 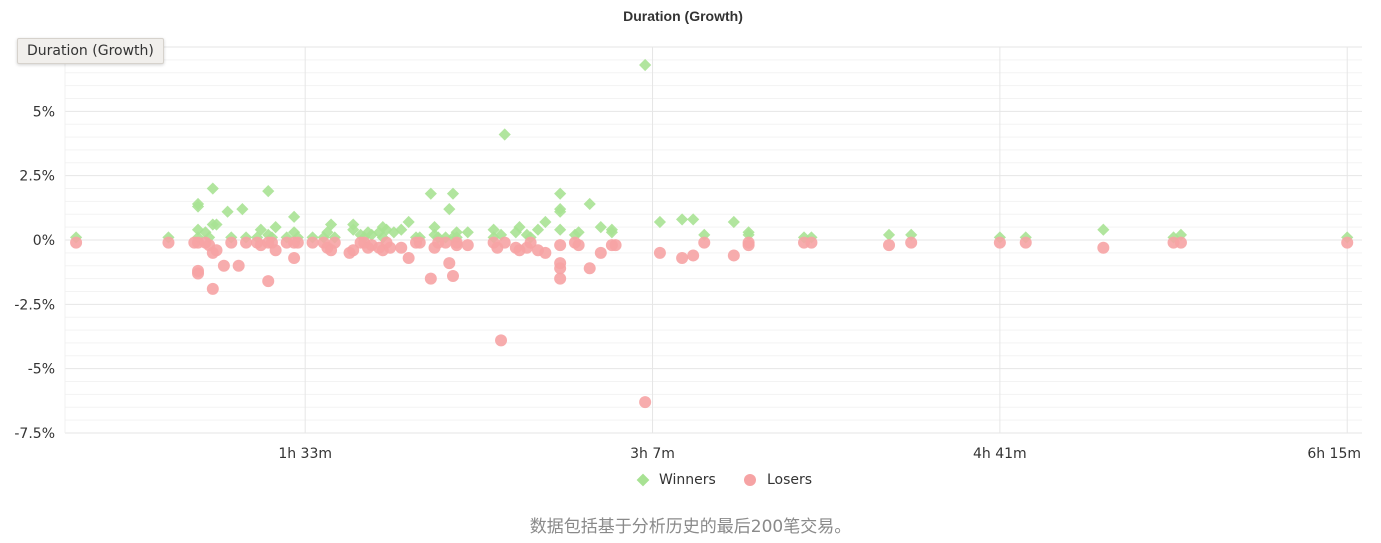 What do you see at coordinates (90, 51) in the screenshot?
I see `tooltip: Duration (Growth)` at bounding box center [90, 51].